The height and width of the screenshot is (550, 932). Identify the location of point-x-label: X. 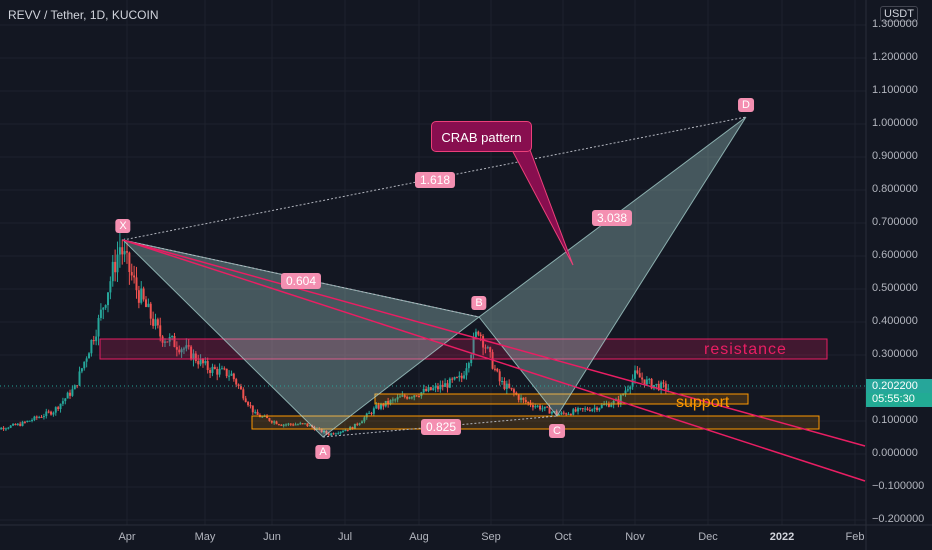
(123, 226).